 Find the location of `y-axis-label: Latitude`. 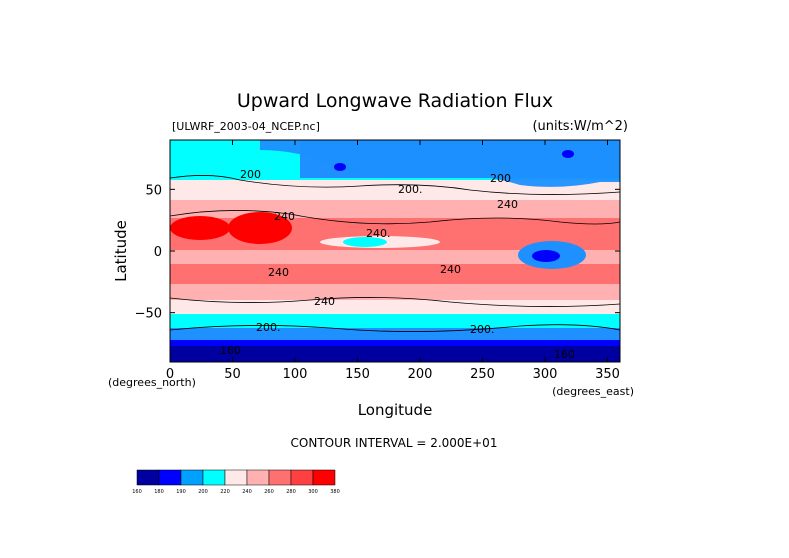

y-axis-label: Latitude is located at coordinates (121, 251).